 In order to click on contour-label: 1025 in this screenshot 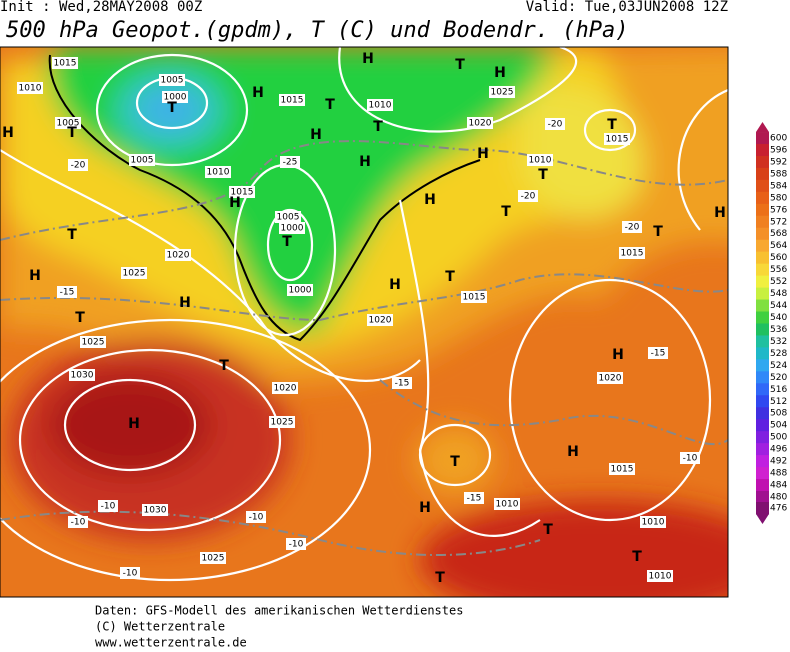, I will do `click(213, 559)`.